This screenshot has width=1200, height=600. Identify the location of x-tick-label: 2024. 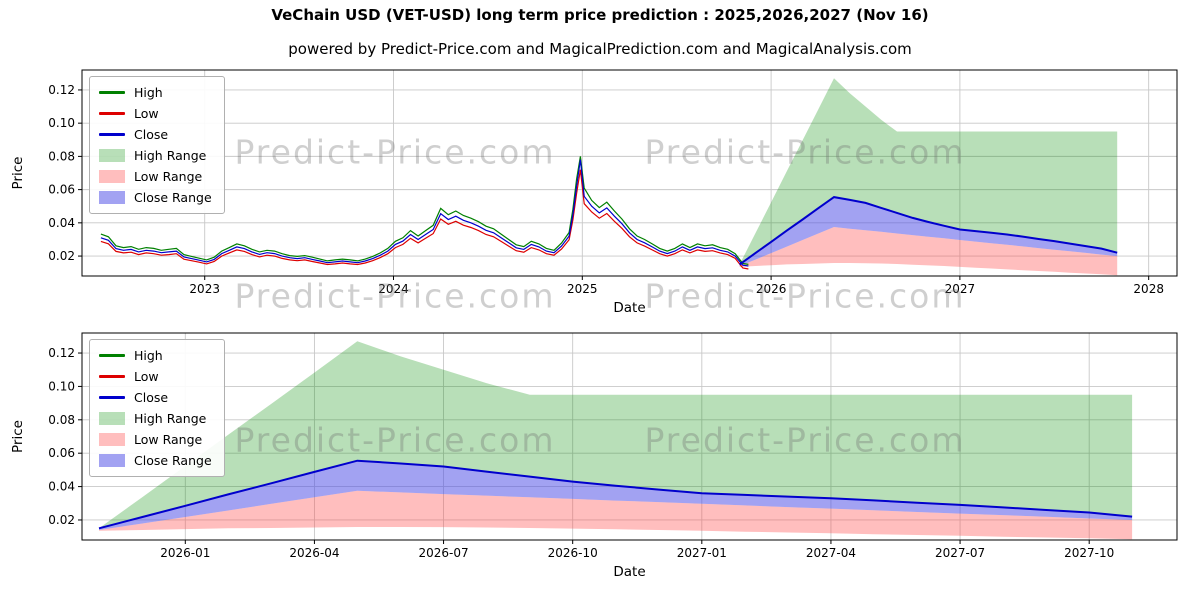
(393, 289).